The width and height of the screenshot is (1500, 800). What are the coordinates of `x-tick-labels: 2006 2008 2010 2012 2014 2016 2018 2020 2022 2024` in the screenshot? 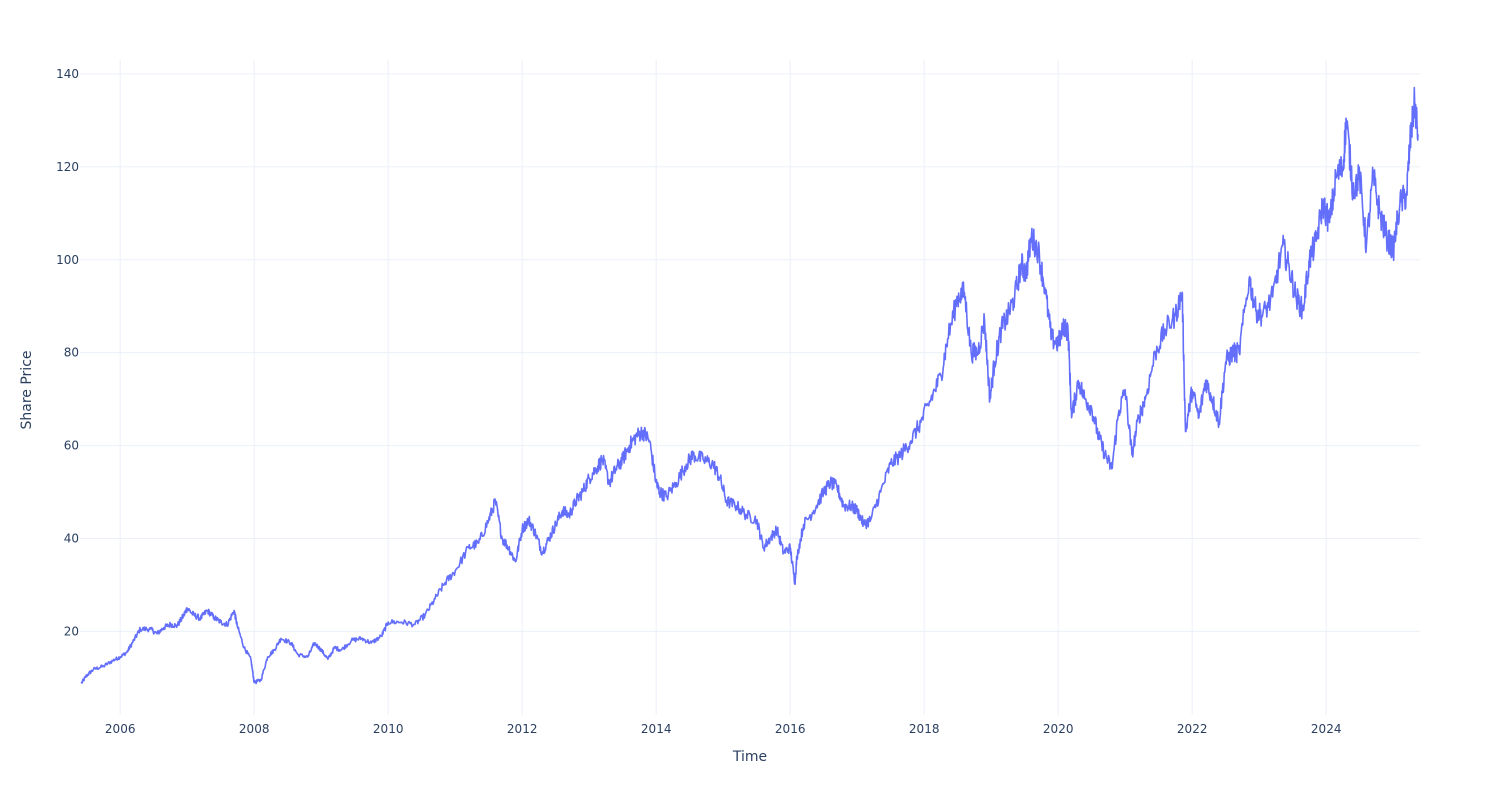 It's located at (723, 729).